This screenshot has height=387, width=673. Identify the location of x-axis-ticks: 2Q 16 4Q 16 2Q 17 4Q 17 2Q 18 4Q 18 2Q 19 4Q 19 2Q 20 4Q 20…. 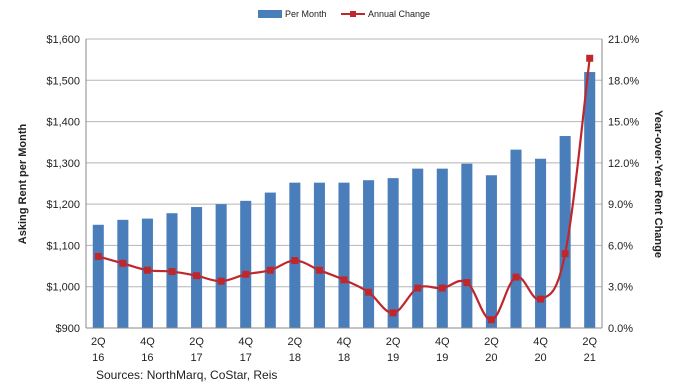
(344, 350).